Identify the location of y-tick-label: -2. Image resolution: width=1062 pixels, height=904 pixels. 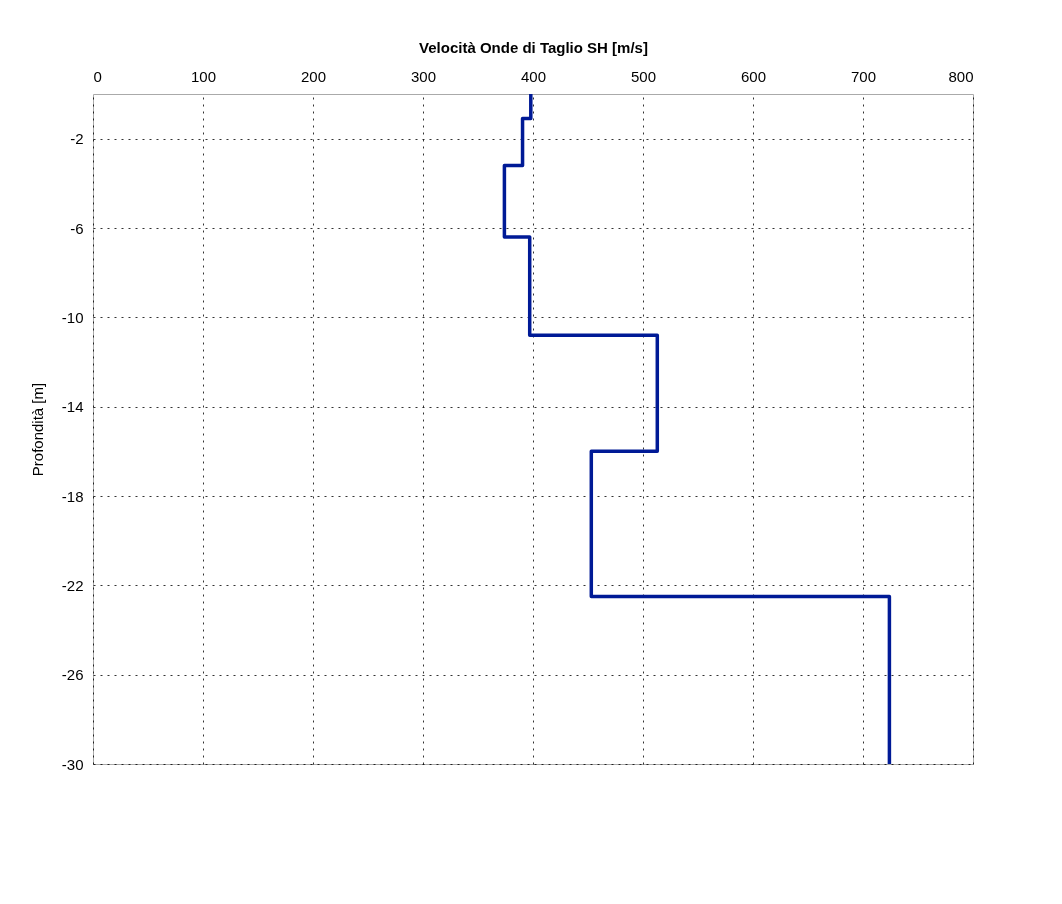
(77, 139).